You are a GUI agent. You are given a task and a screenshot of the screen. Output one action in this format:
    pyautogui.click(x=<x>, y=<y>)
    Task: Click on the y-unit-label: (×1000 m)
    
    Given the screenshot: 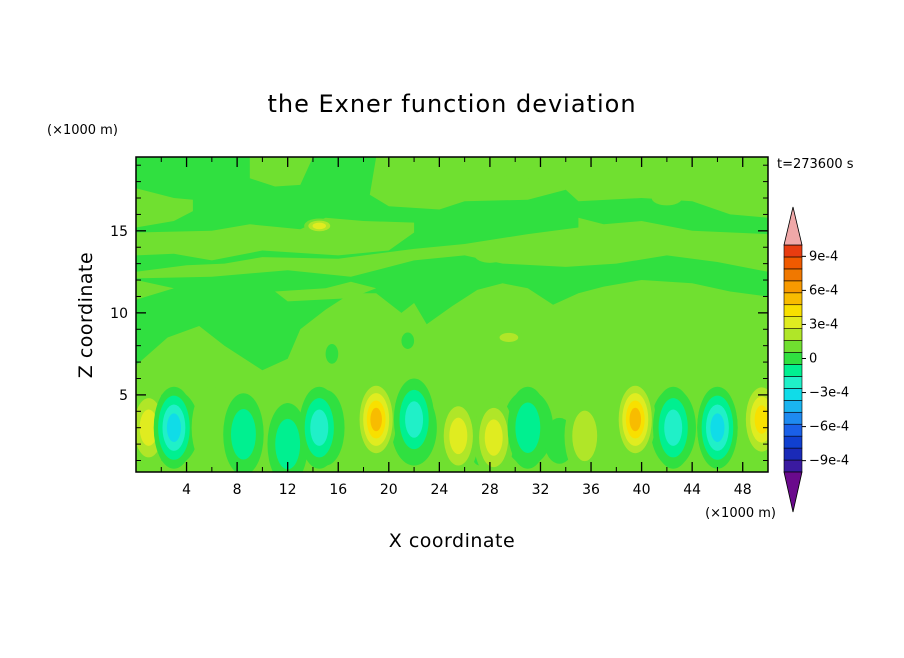 What is the action you would take?
    pyautogui.click(x=82, y=130)
    